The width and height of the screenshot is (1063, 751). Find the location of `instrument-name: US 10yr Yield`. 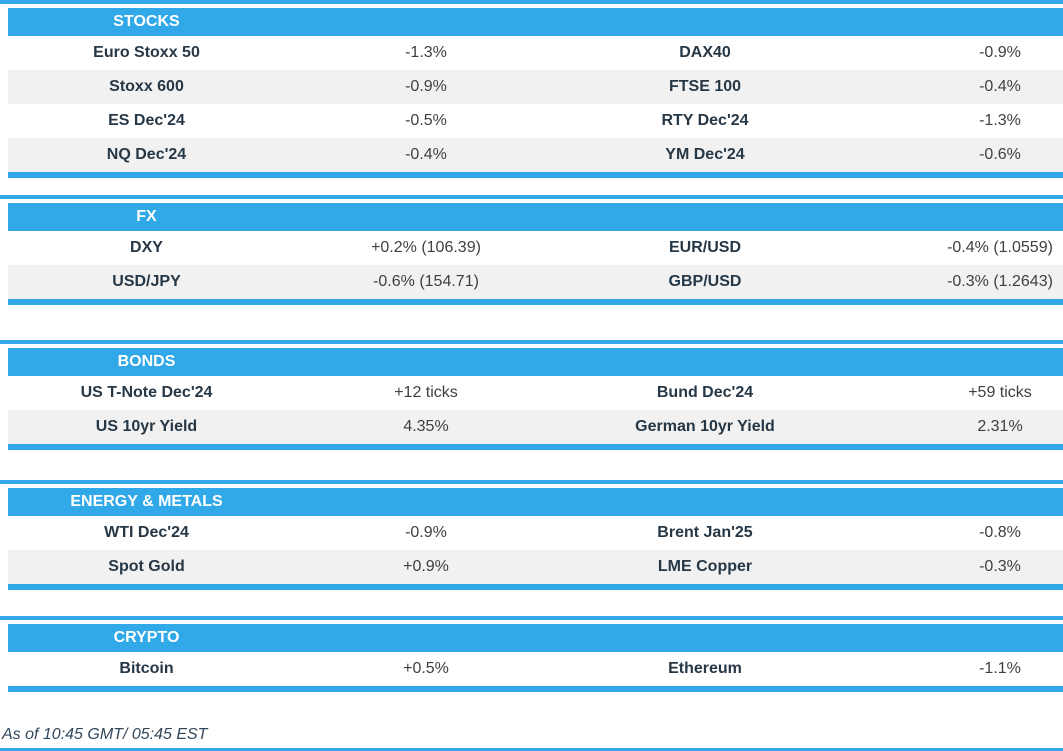

instrument-name: US 10yr Yield is located at coordinates (146, 426).